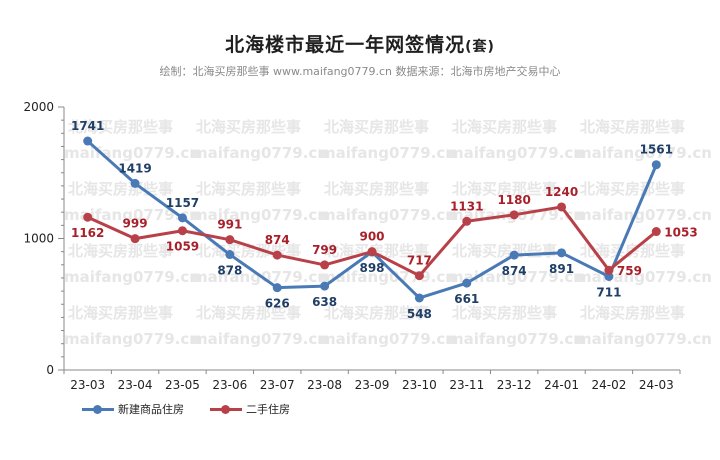 Image resolution: width=720 pixels, height=460 pixels. I want to click on x-tick-label: 23-09, so click(372, 385).